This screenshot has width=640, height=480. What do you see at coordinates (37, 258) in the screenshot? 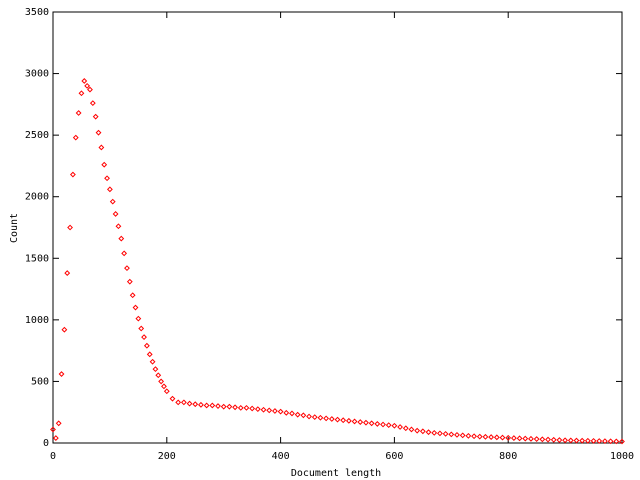
I see `y-tick-label: 1500` at bounding box center [37, 258].